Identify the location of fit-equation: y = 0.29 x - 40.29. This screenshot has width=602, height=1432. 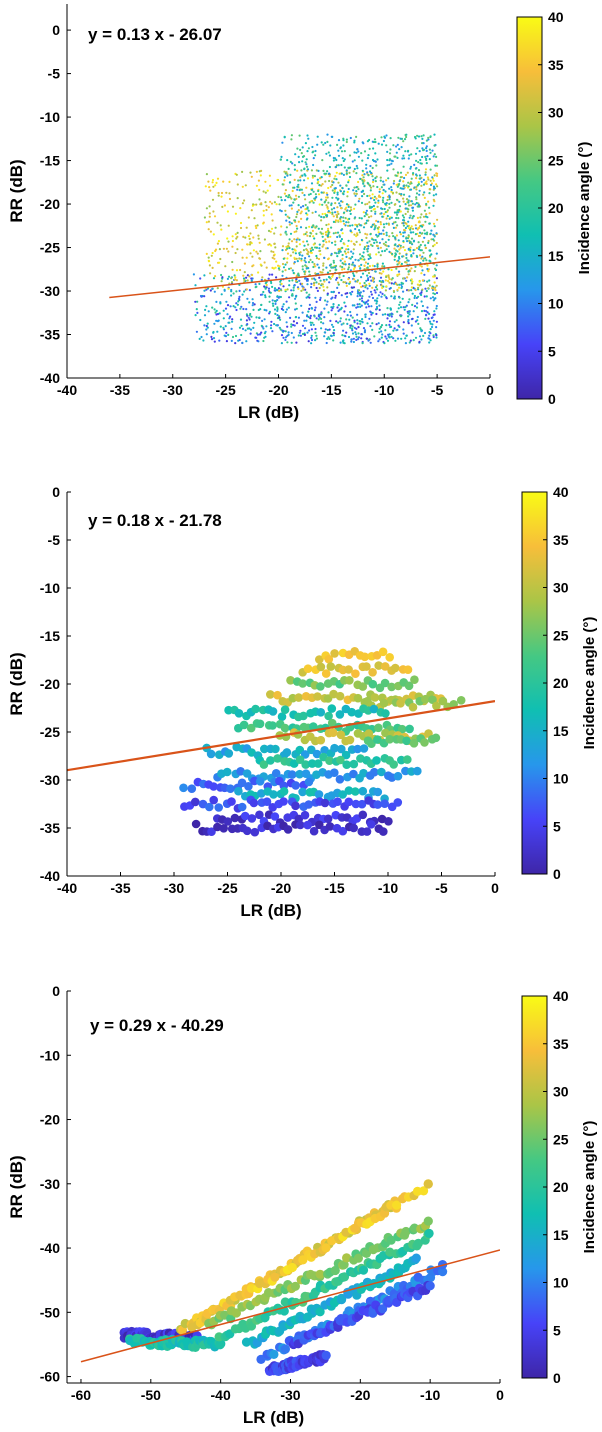
(157, 1025).